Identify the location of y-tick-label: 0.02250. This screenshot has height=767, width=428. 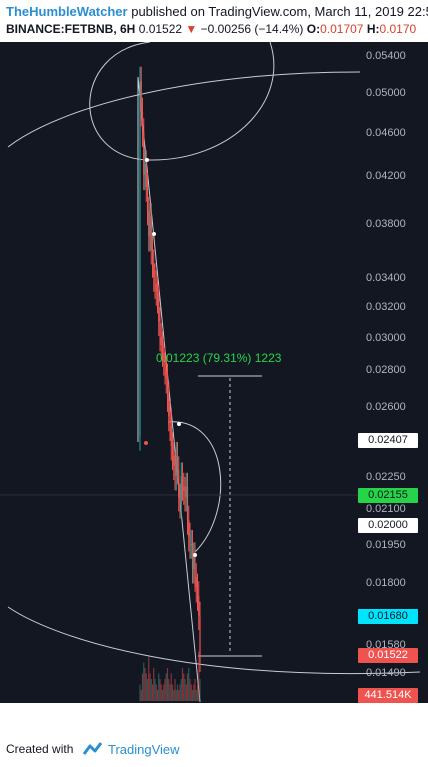
(386, 477).